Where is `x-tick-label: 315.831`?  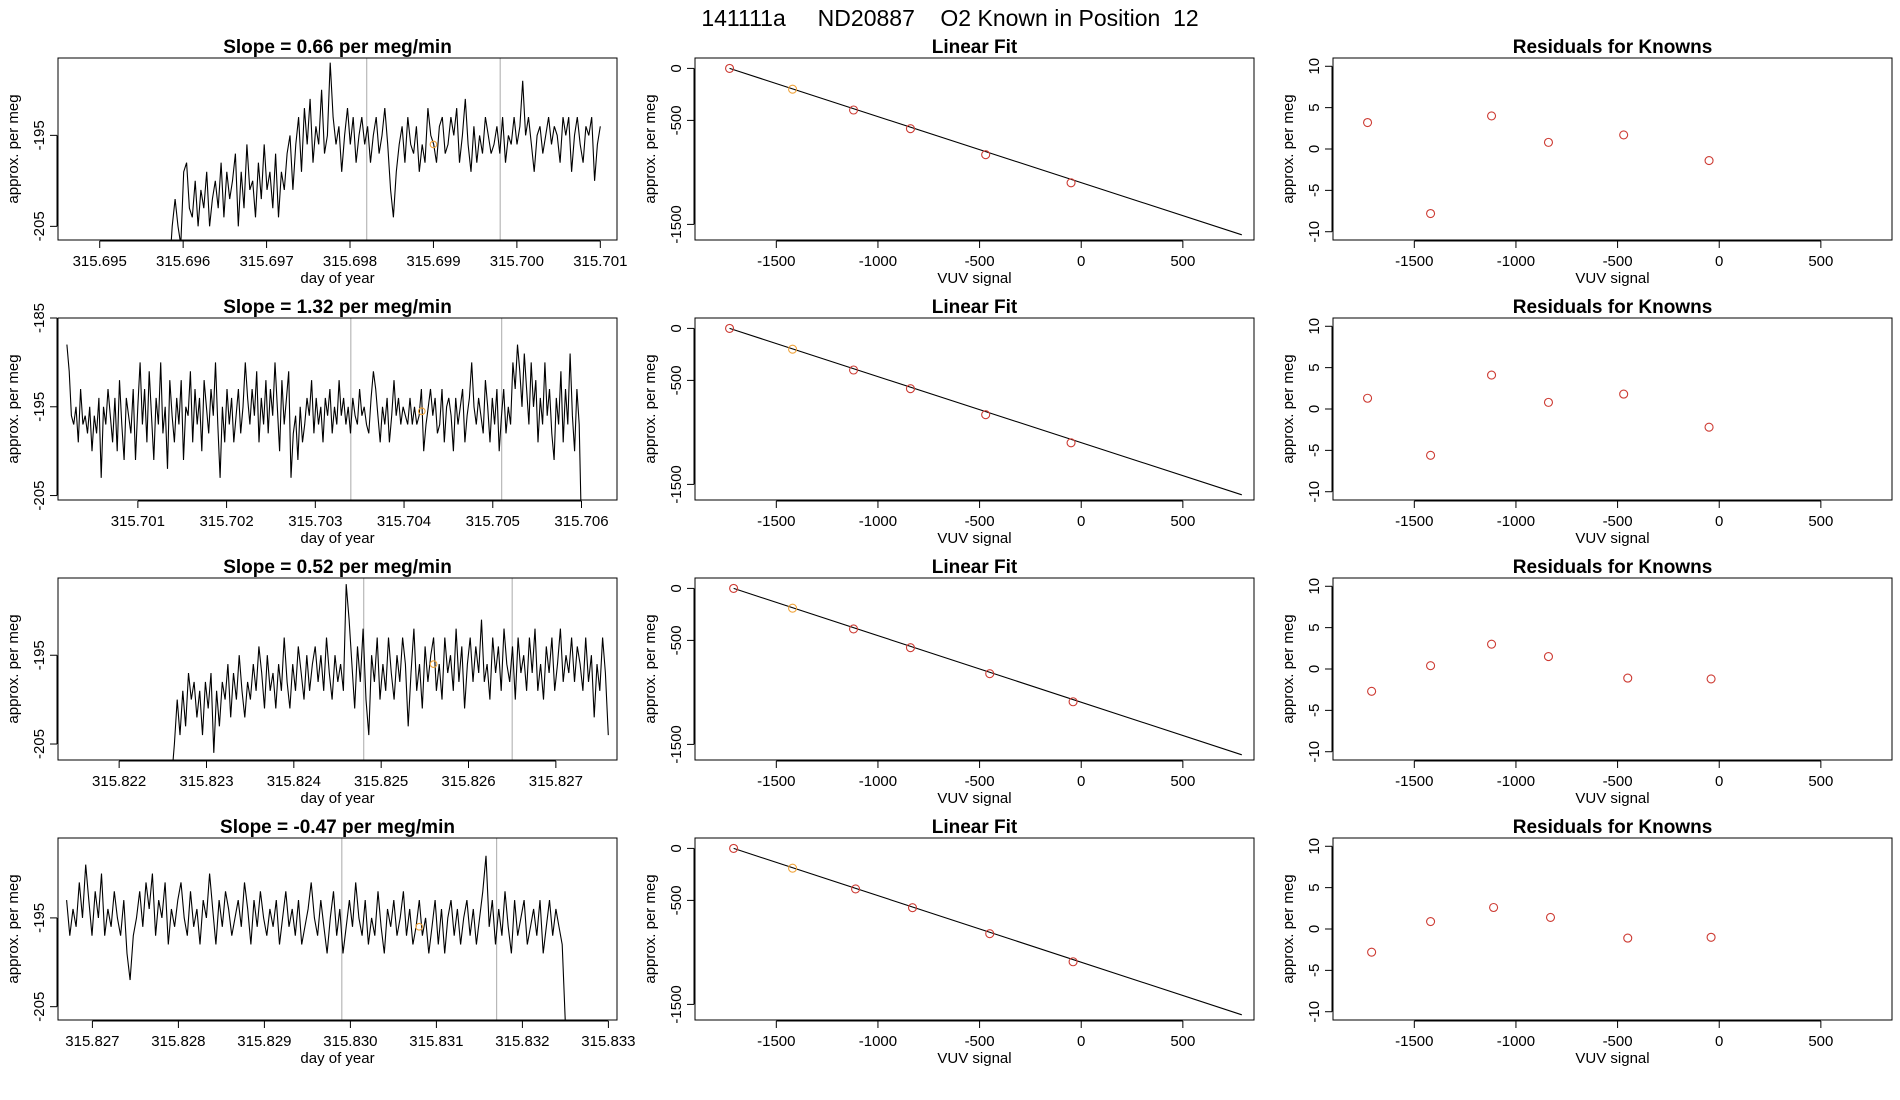 x-tick-label: 315.831 is located at coordinates (436, 1041).